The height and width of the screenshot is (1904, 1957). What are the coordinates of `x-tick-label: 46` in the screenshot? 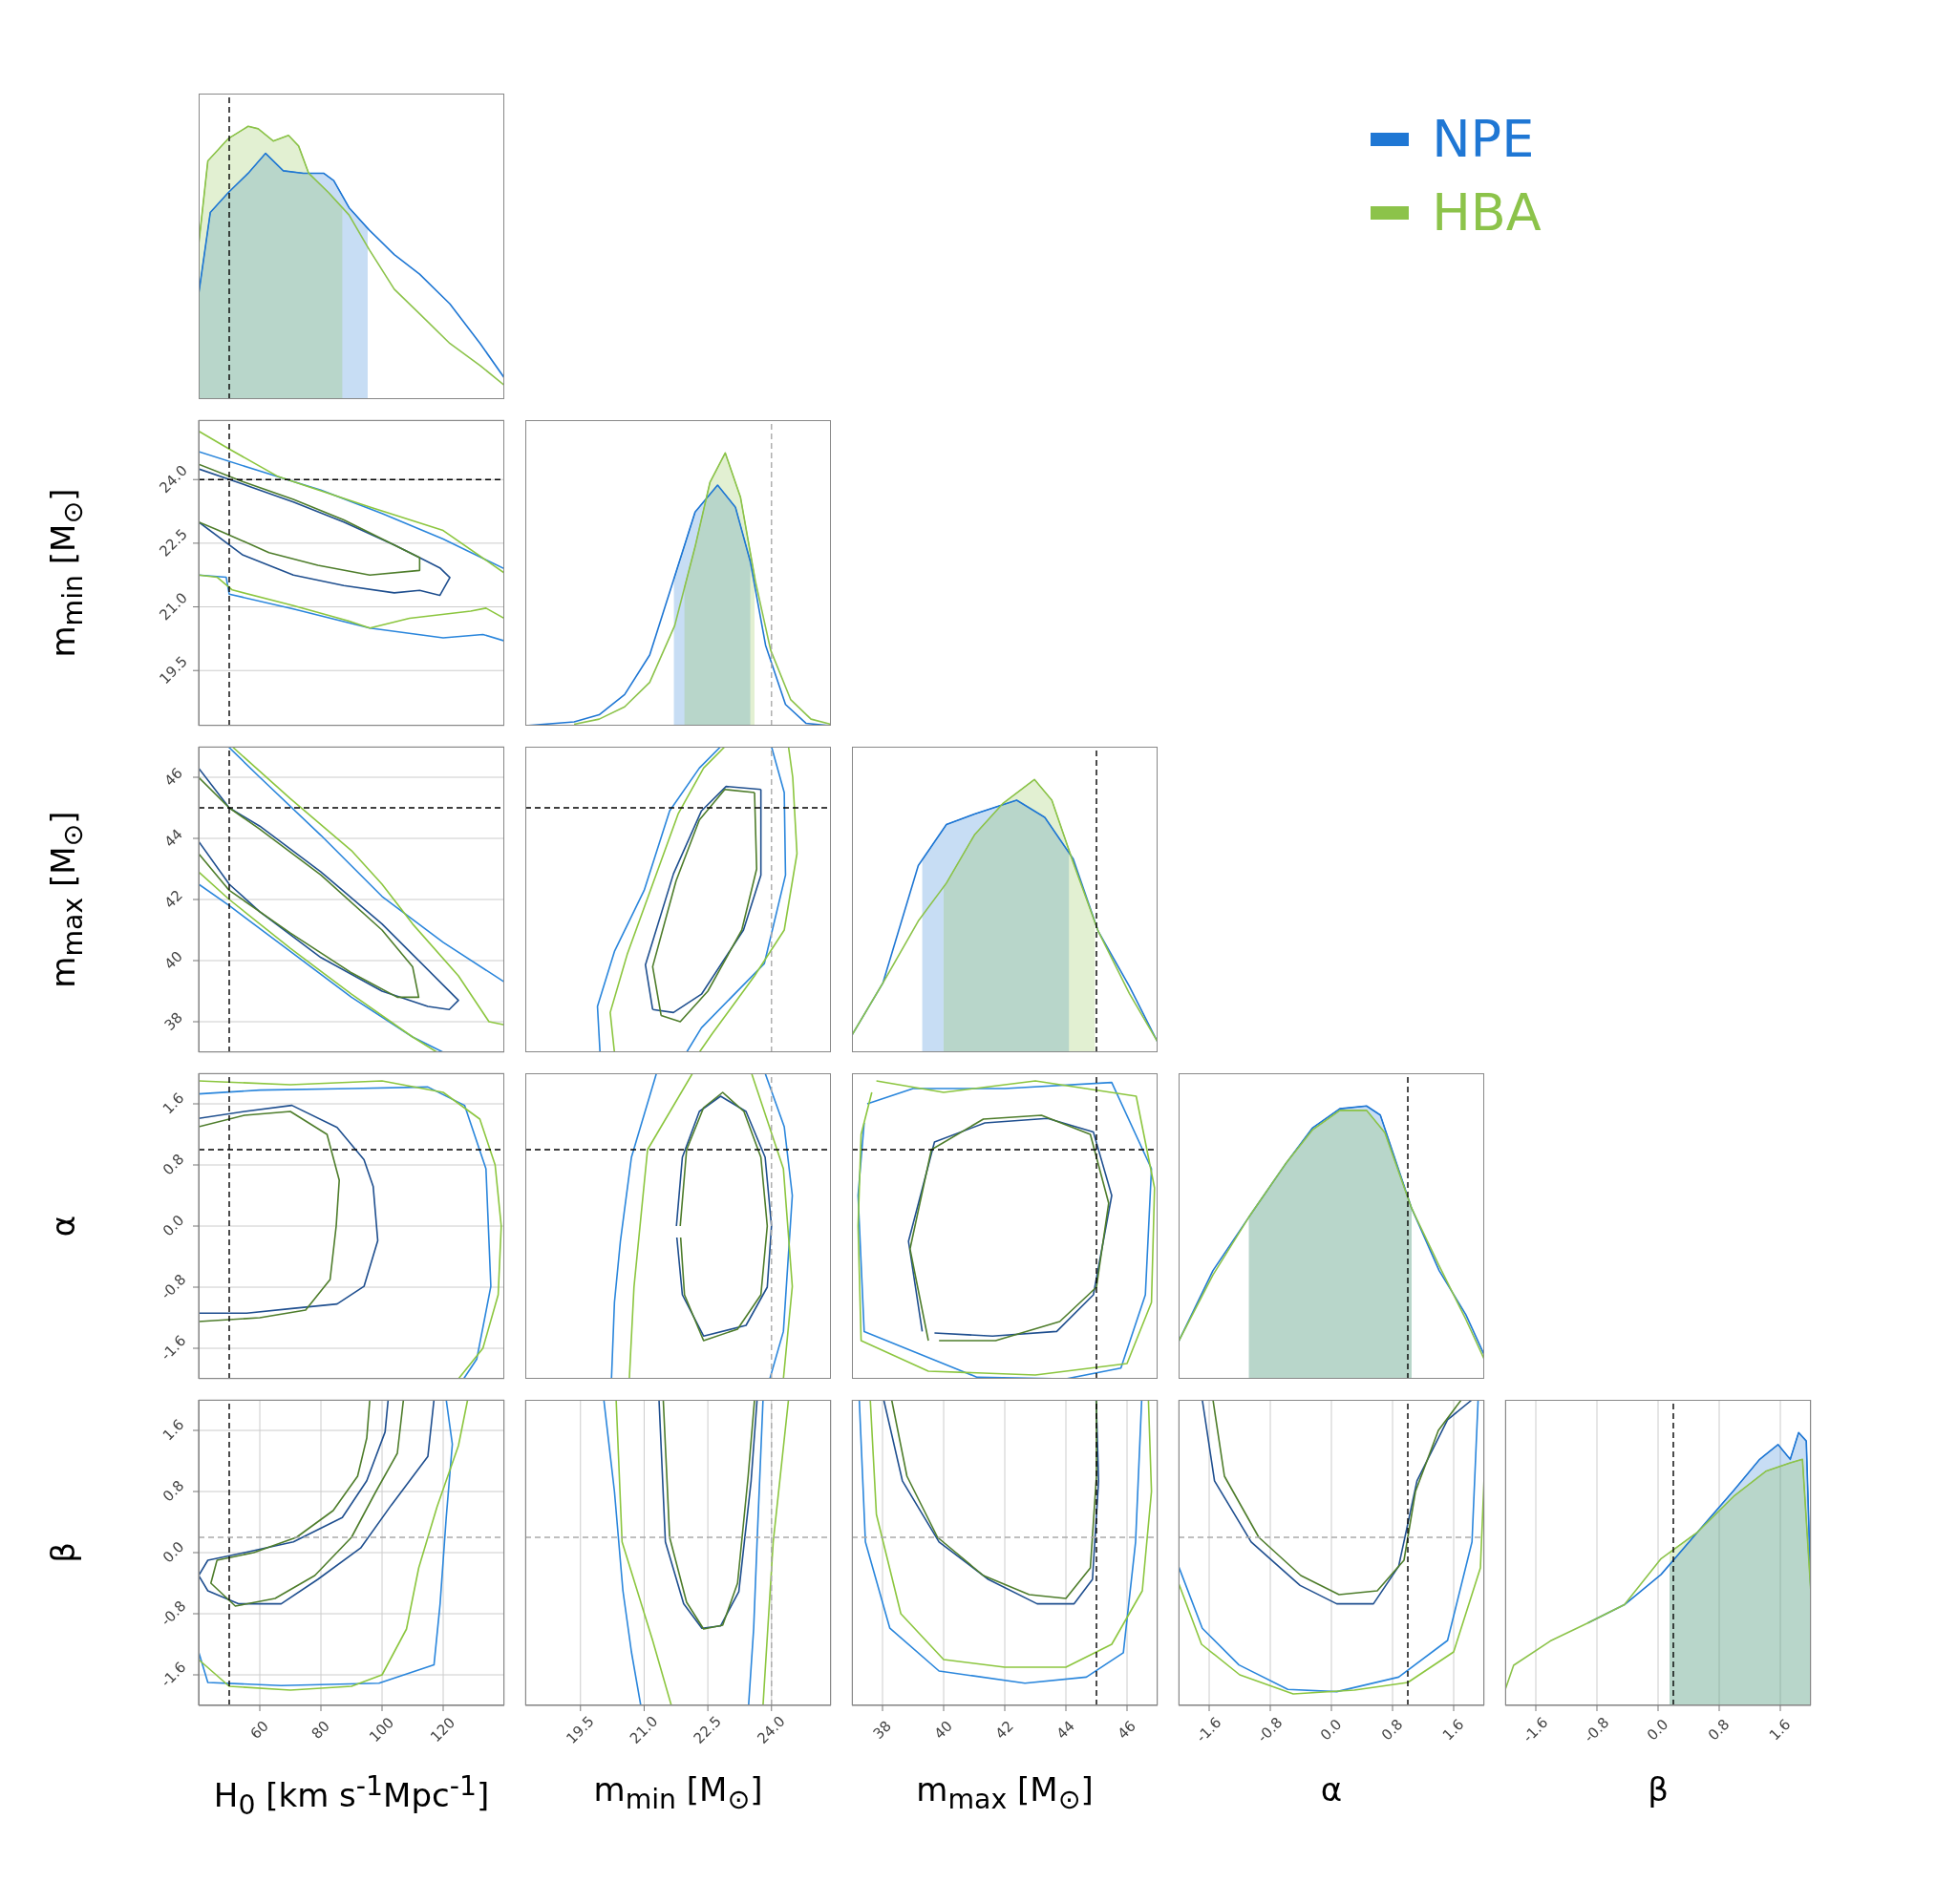 It's located at (1126, 1730).